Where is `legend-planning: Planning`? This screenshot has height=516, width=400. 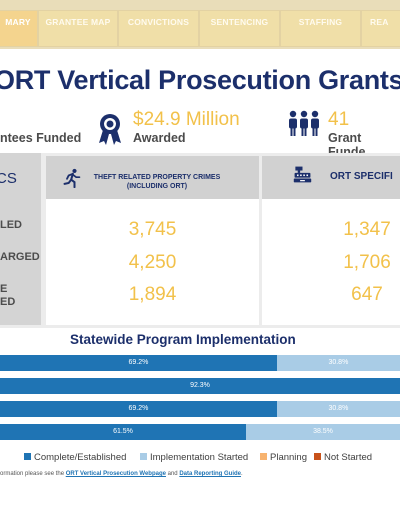
legend-planning: Planning is located at coordinates (283, 457).